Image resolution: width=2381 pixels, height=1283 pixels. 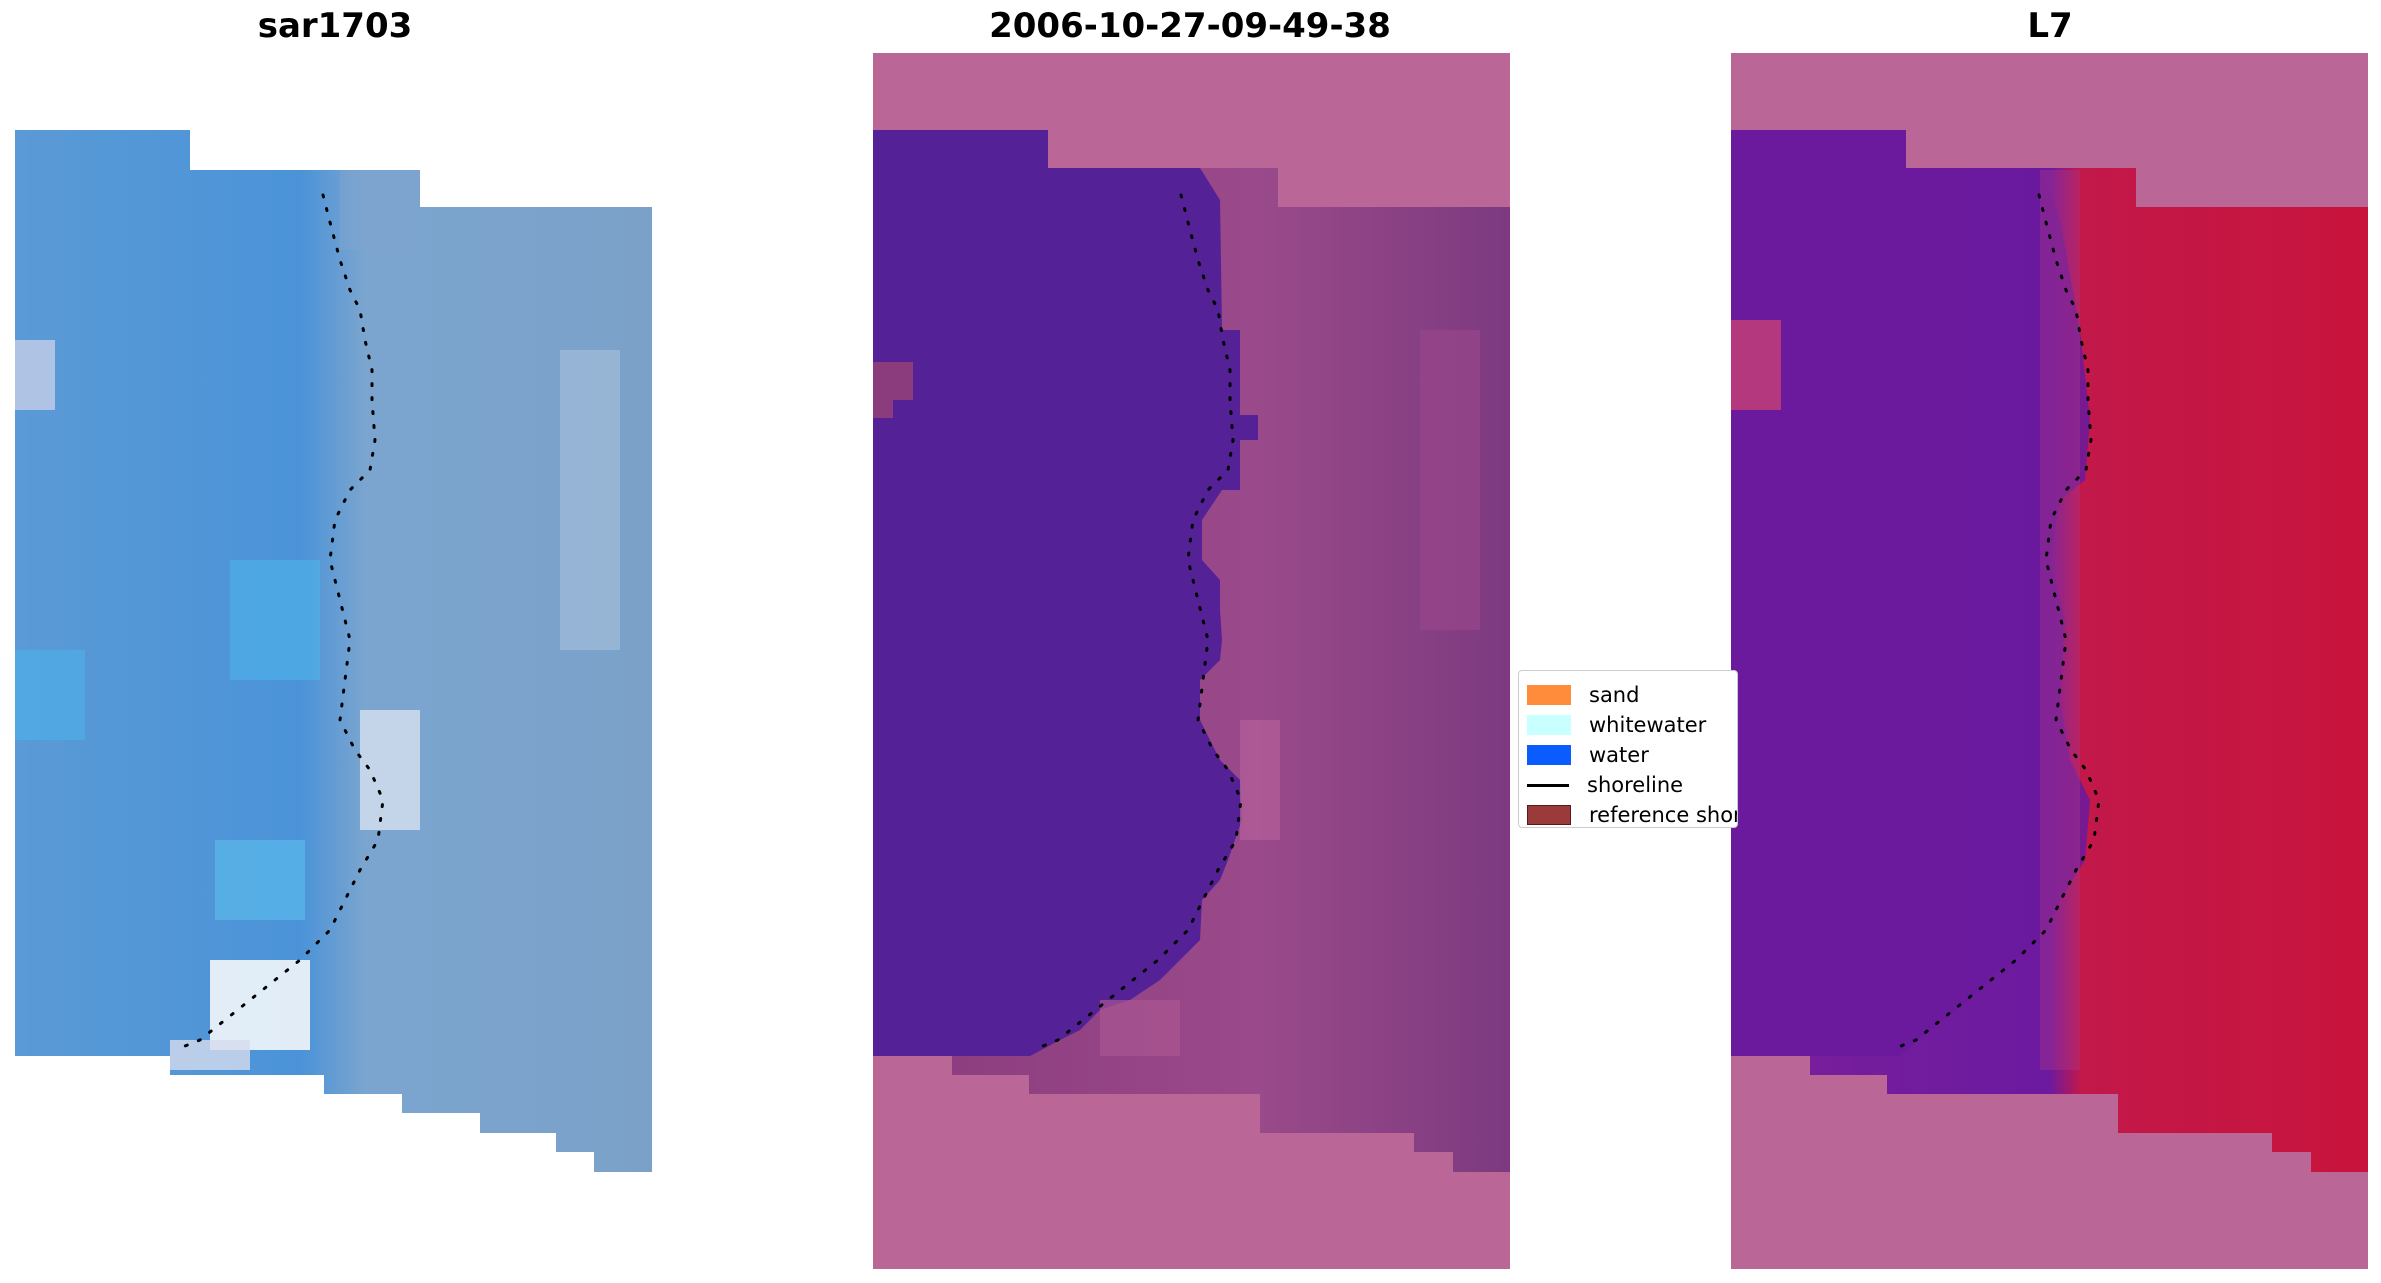 What do you see at coordinates (1588, 755) in the screenshot?
I see `legend-item-water: water` at bounding box center [1588, 755].